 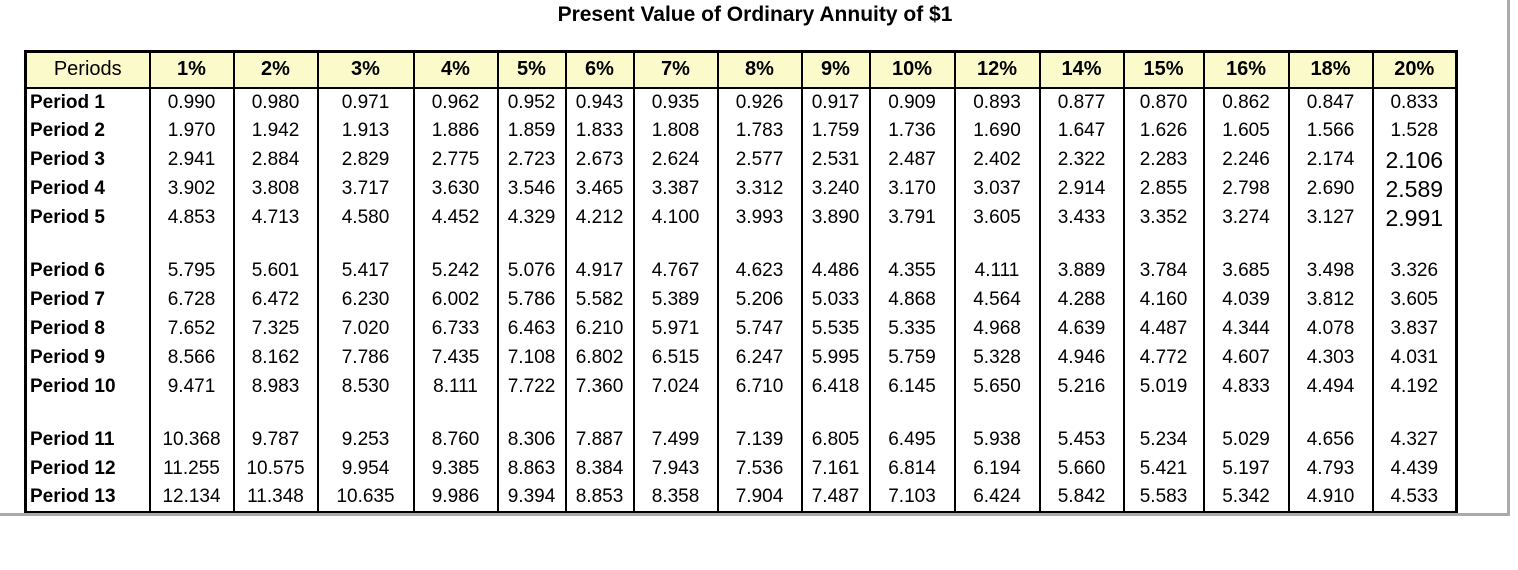 What do you see at coordinates (87, 69) in the screenshot?
I see `column-header-periods: Periods` at bounding box center [87, 69].